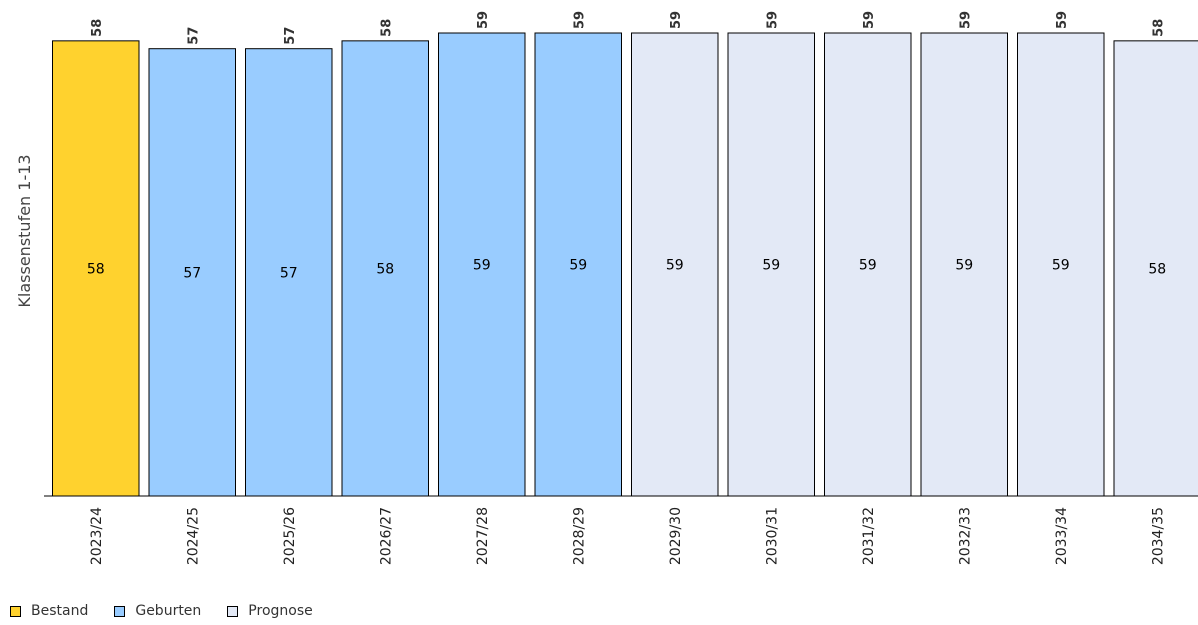  I want to click on x-tick-label: 2025/26, so click(290, 536).